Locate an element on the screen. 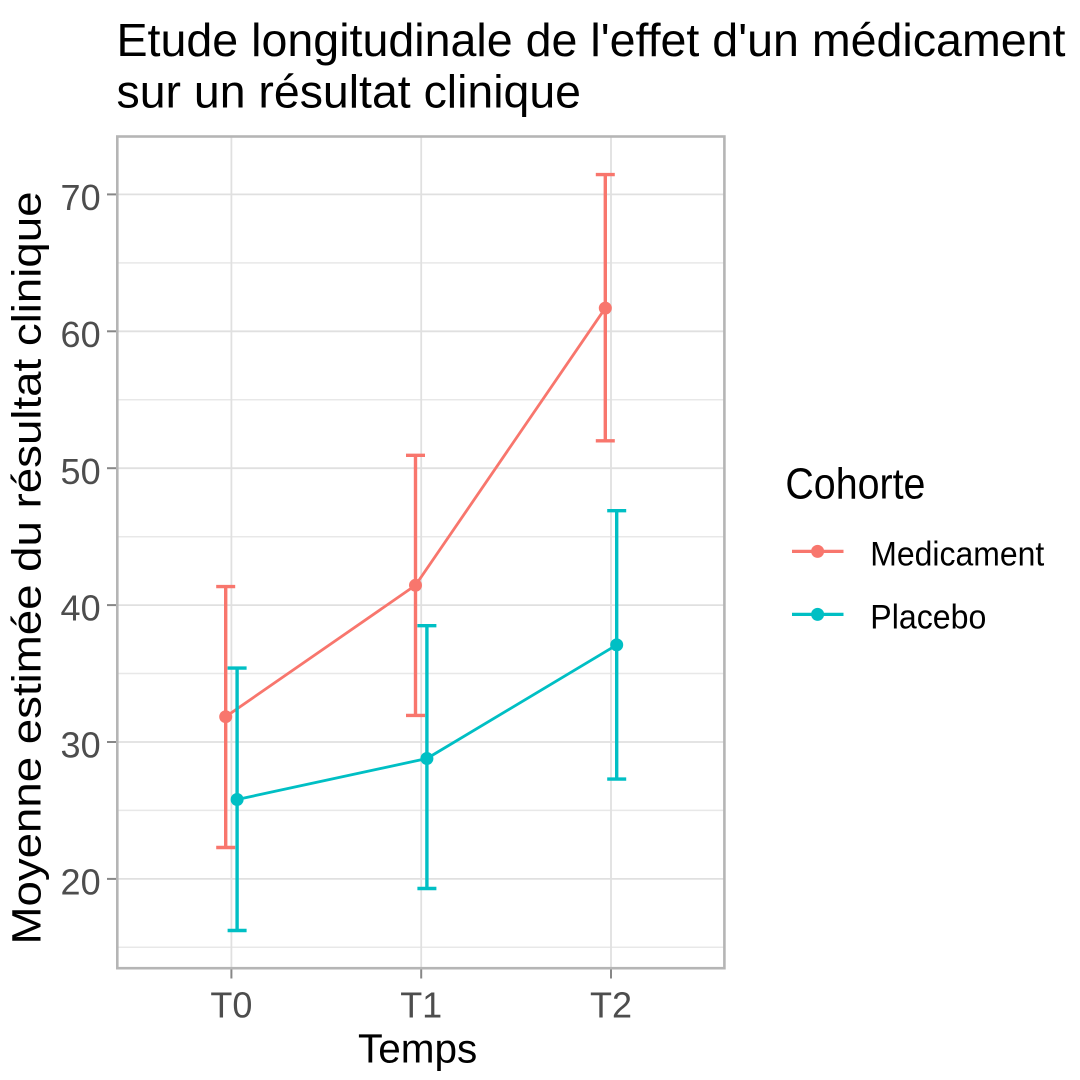 The width and height of the screenshot is (1080, 1080). svg-text: 60 is located at coordinates (81, 334).